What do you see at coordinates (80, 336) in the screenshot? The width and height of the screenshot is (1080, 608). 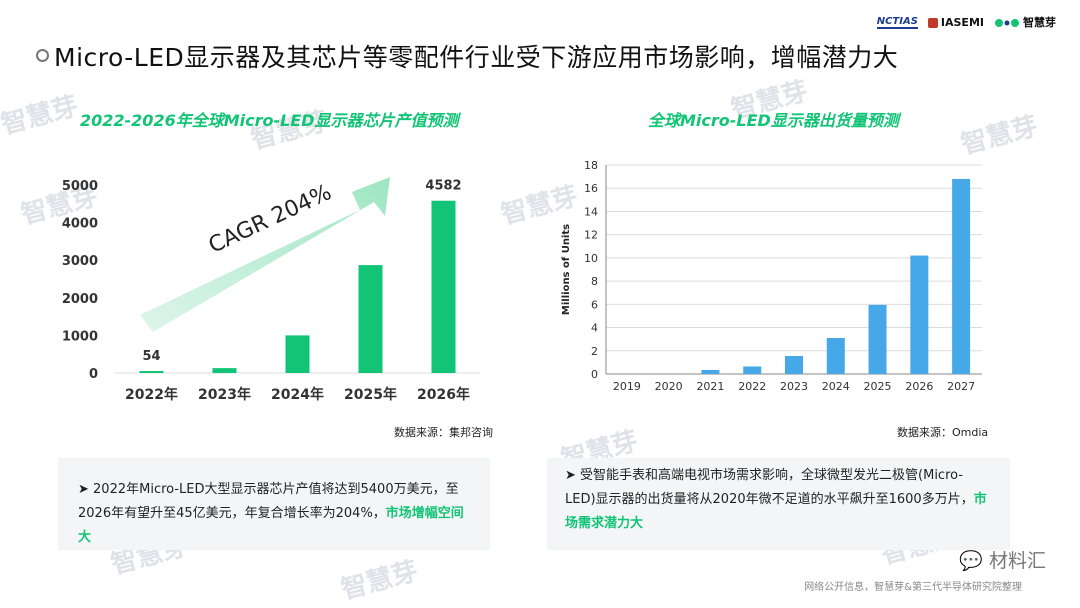 I see `y-tick-label: 1000` at bounding box center [80, 336].